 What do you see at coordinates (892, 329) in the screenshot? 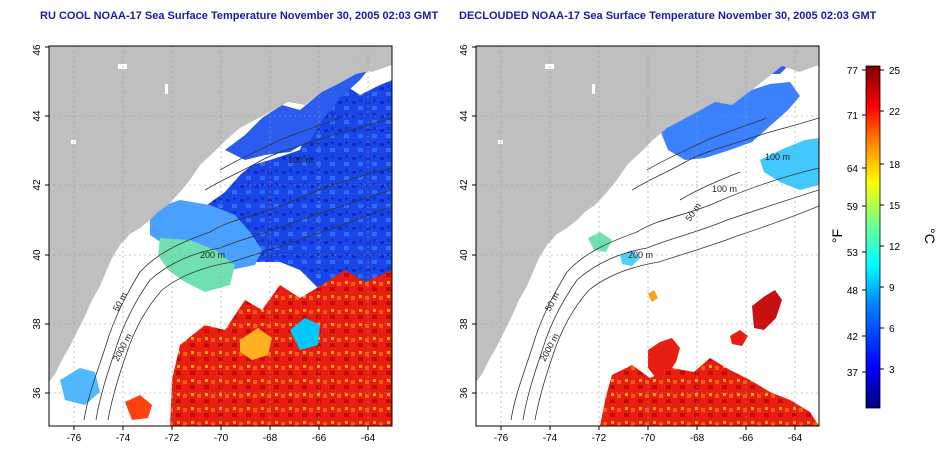
I see `colorbar-c-tick: 6` at bounding box center [892, 329].